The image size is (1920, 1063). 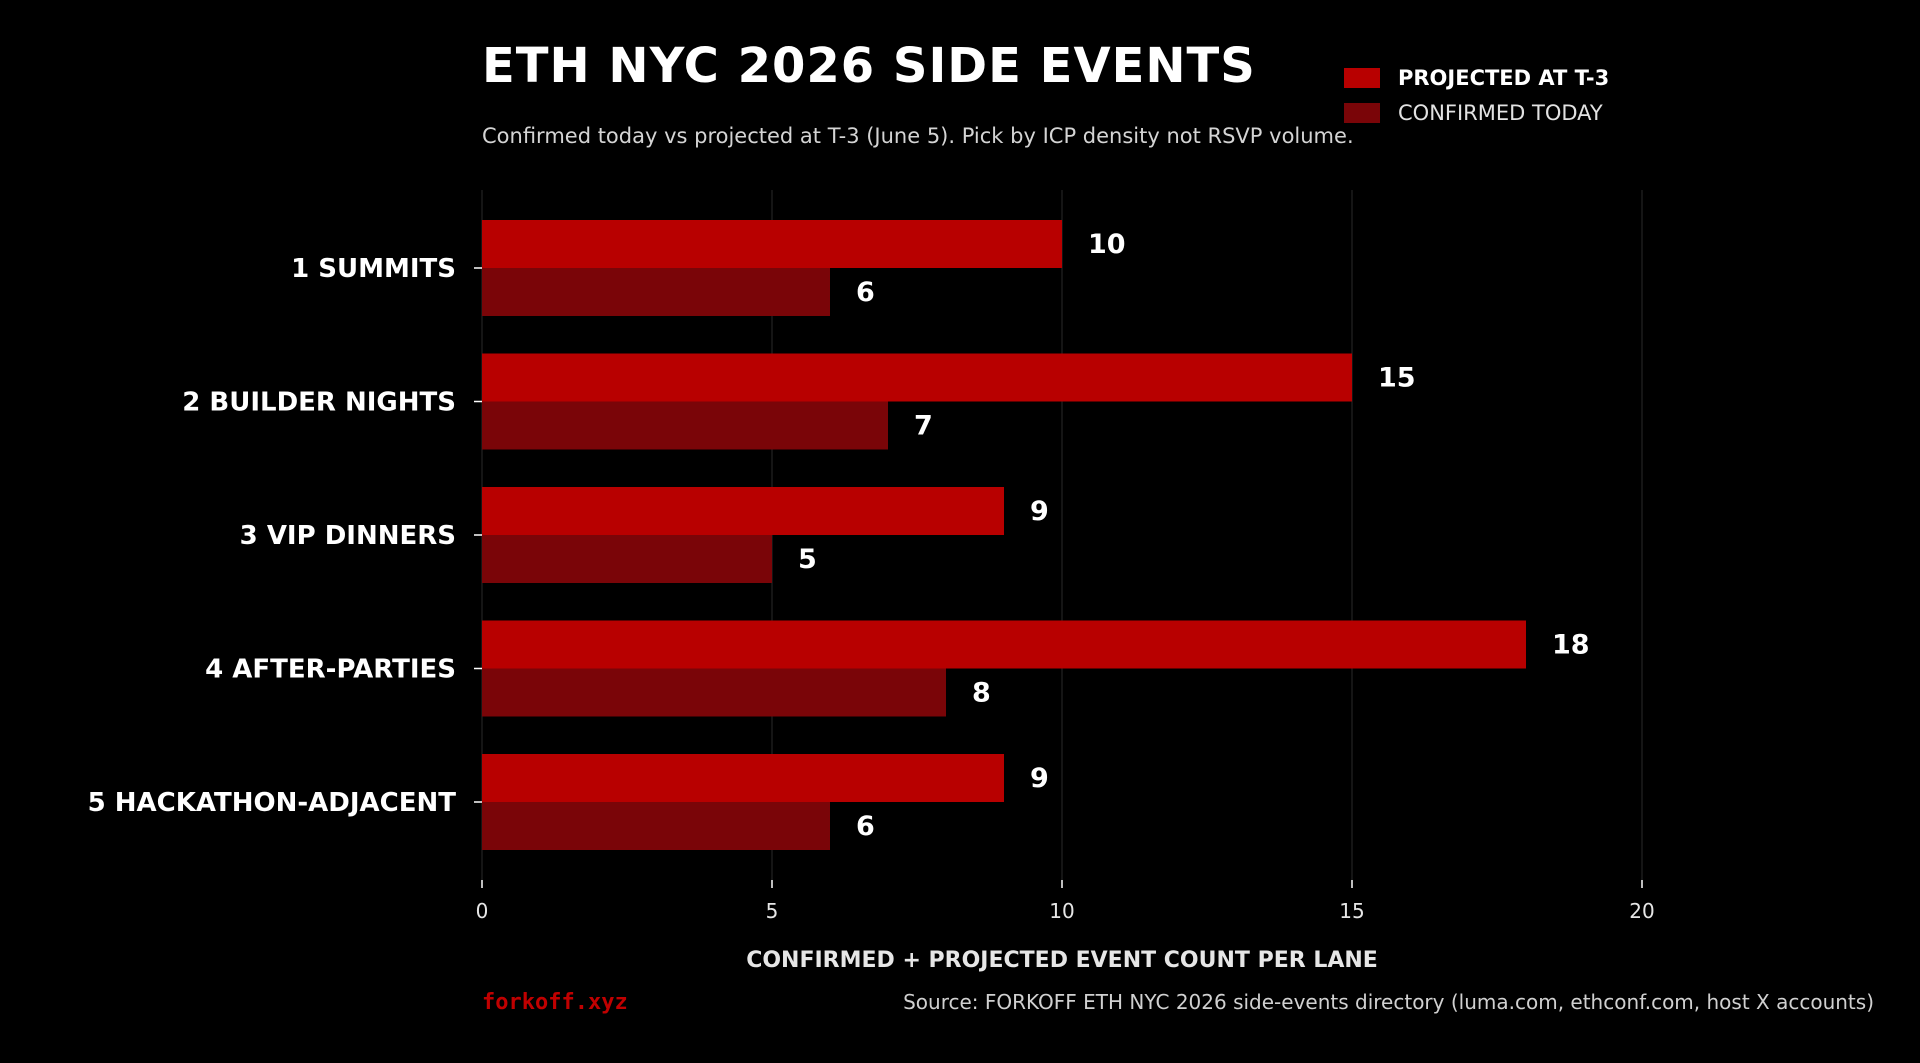 What do you see at coordinates (1504, 78) in the screenshot?
I see `legend-label-projected: PROJECTED AT T-3` at bounding box center [1504, 78].